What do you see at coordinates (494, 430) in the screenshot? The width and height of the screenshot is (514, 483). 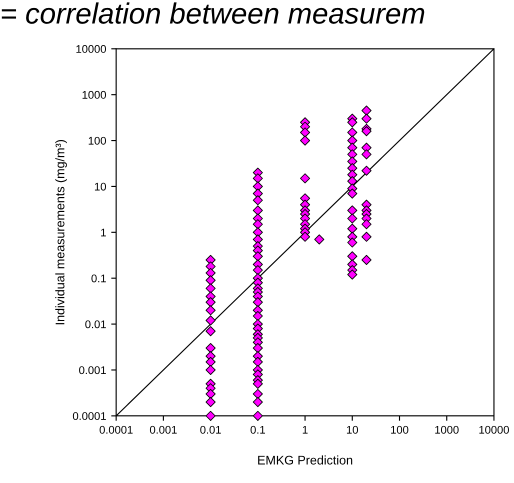 I see `x-tick-label: 10000` at bounding box center [494, 430].